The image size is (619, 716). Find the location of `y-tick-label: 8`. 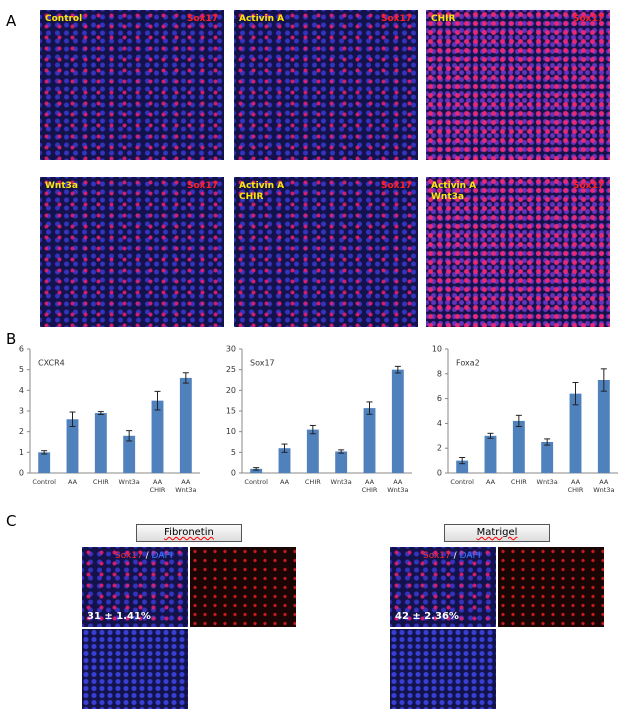

y-tick-label: 8 is located at coordinates (439, 373).